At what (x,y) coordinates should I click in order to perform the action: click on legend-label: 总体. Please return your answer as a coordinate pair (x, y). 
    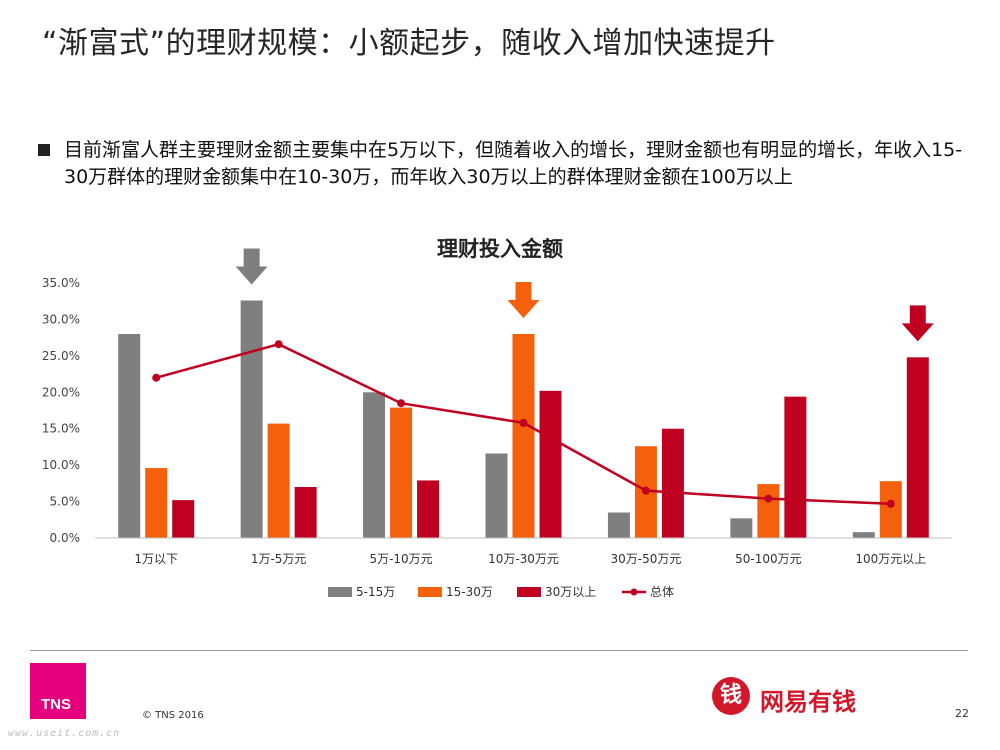
    Looking at the image, I should click on (662, 592).